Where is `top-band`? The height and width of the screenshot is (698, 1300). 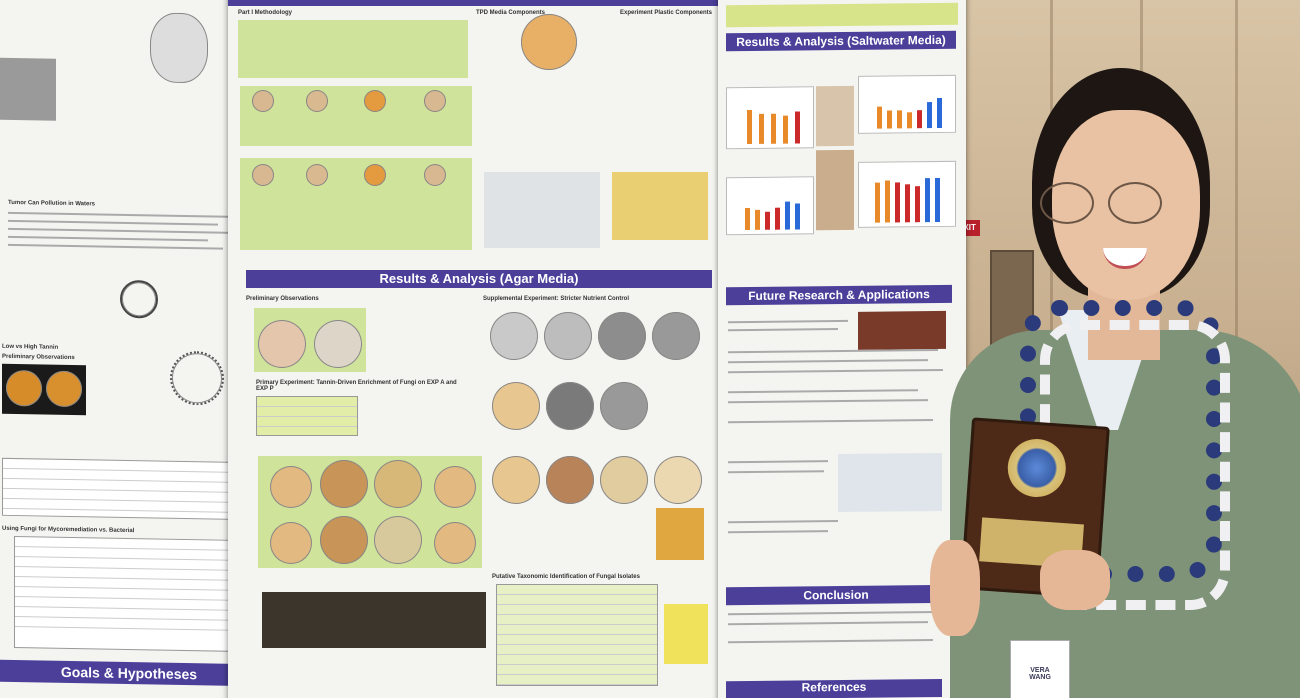
top-band is located at coordinates (473, 3).